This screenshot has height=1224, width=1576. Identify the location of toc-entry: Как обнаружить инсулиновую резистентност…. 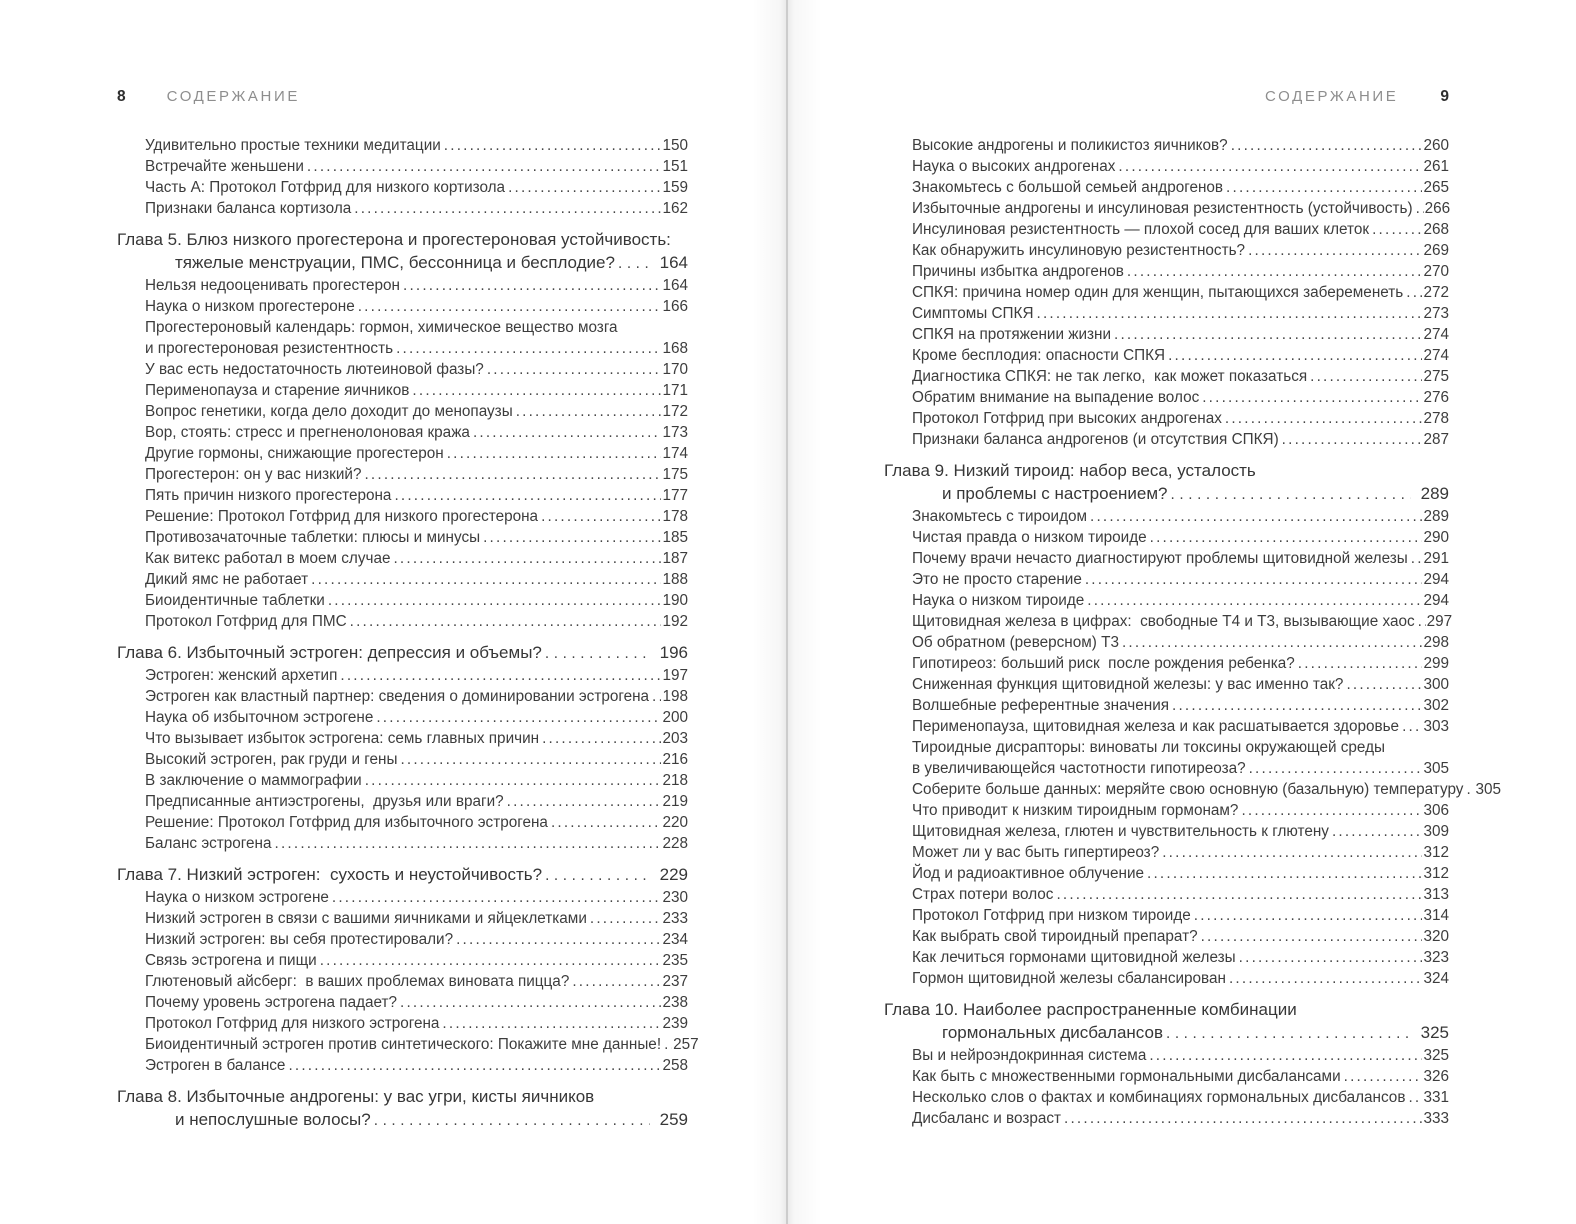
(1166, 250).